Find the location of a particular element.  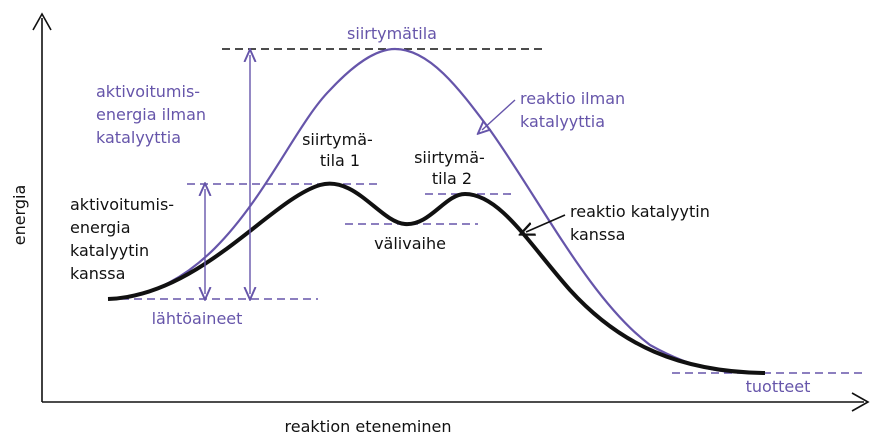

uncatalyzed-reaction-label: reaktio ilman katalyyttia is located at coordinates (575, 110).